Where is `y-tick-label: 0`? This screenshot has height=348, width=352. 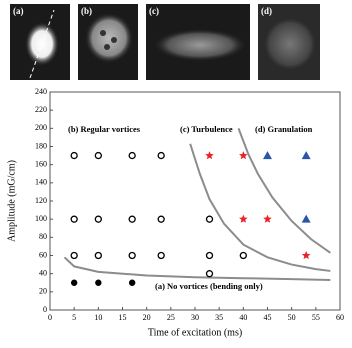 y-tick-label: 0 is located at coordinates (45, 309).